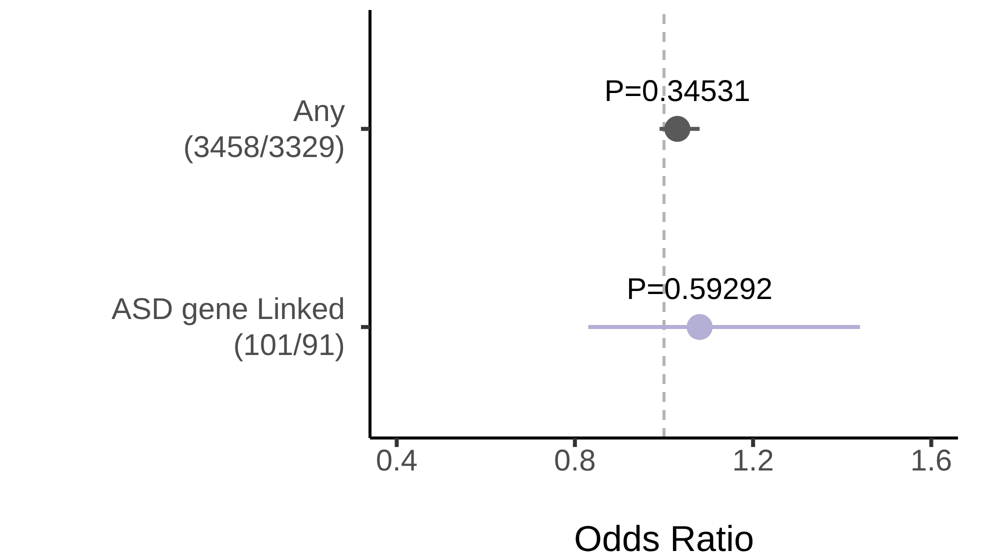  I want to click on x-tick-label: 0.8, so click(575, 461).